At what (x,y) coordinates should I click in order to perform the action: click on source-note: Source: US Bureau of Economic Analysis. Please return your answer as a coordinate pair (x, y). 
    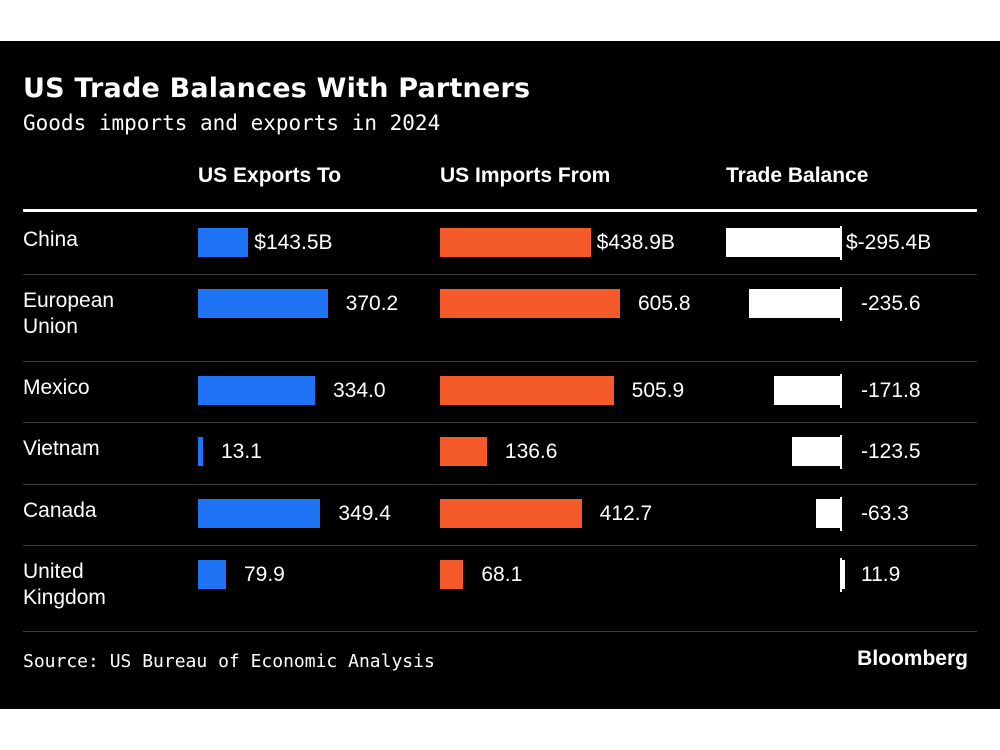
    Looking at the image, I should click on (229, 661).